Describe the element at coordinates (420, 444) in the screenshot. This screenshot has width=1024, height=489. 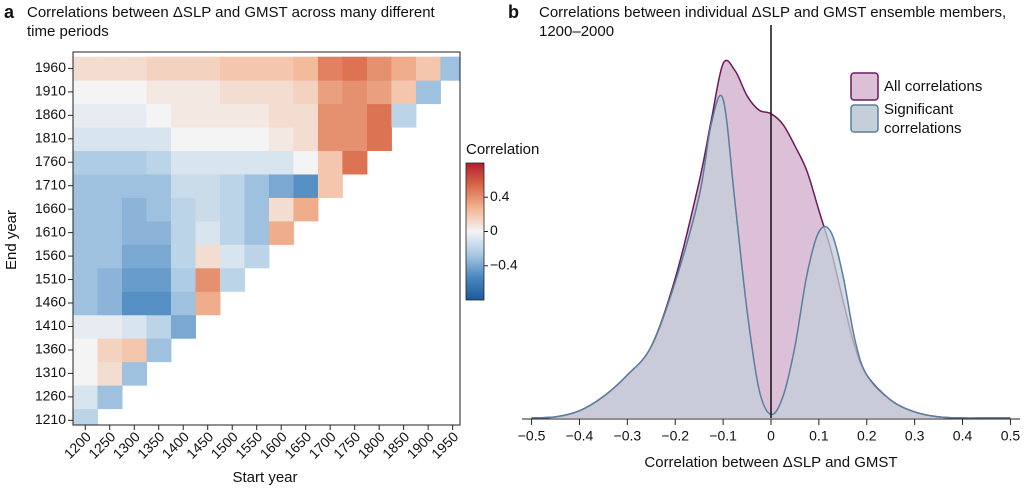
I see `x-tick-label: 1900` at that location.